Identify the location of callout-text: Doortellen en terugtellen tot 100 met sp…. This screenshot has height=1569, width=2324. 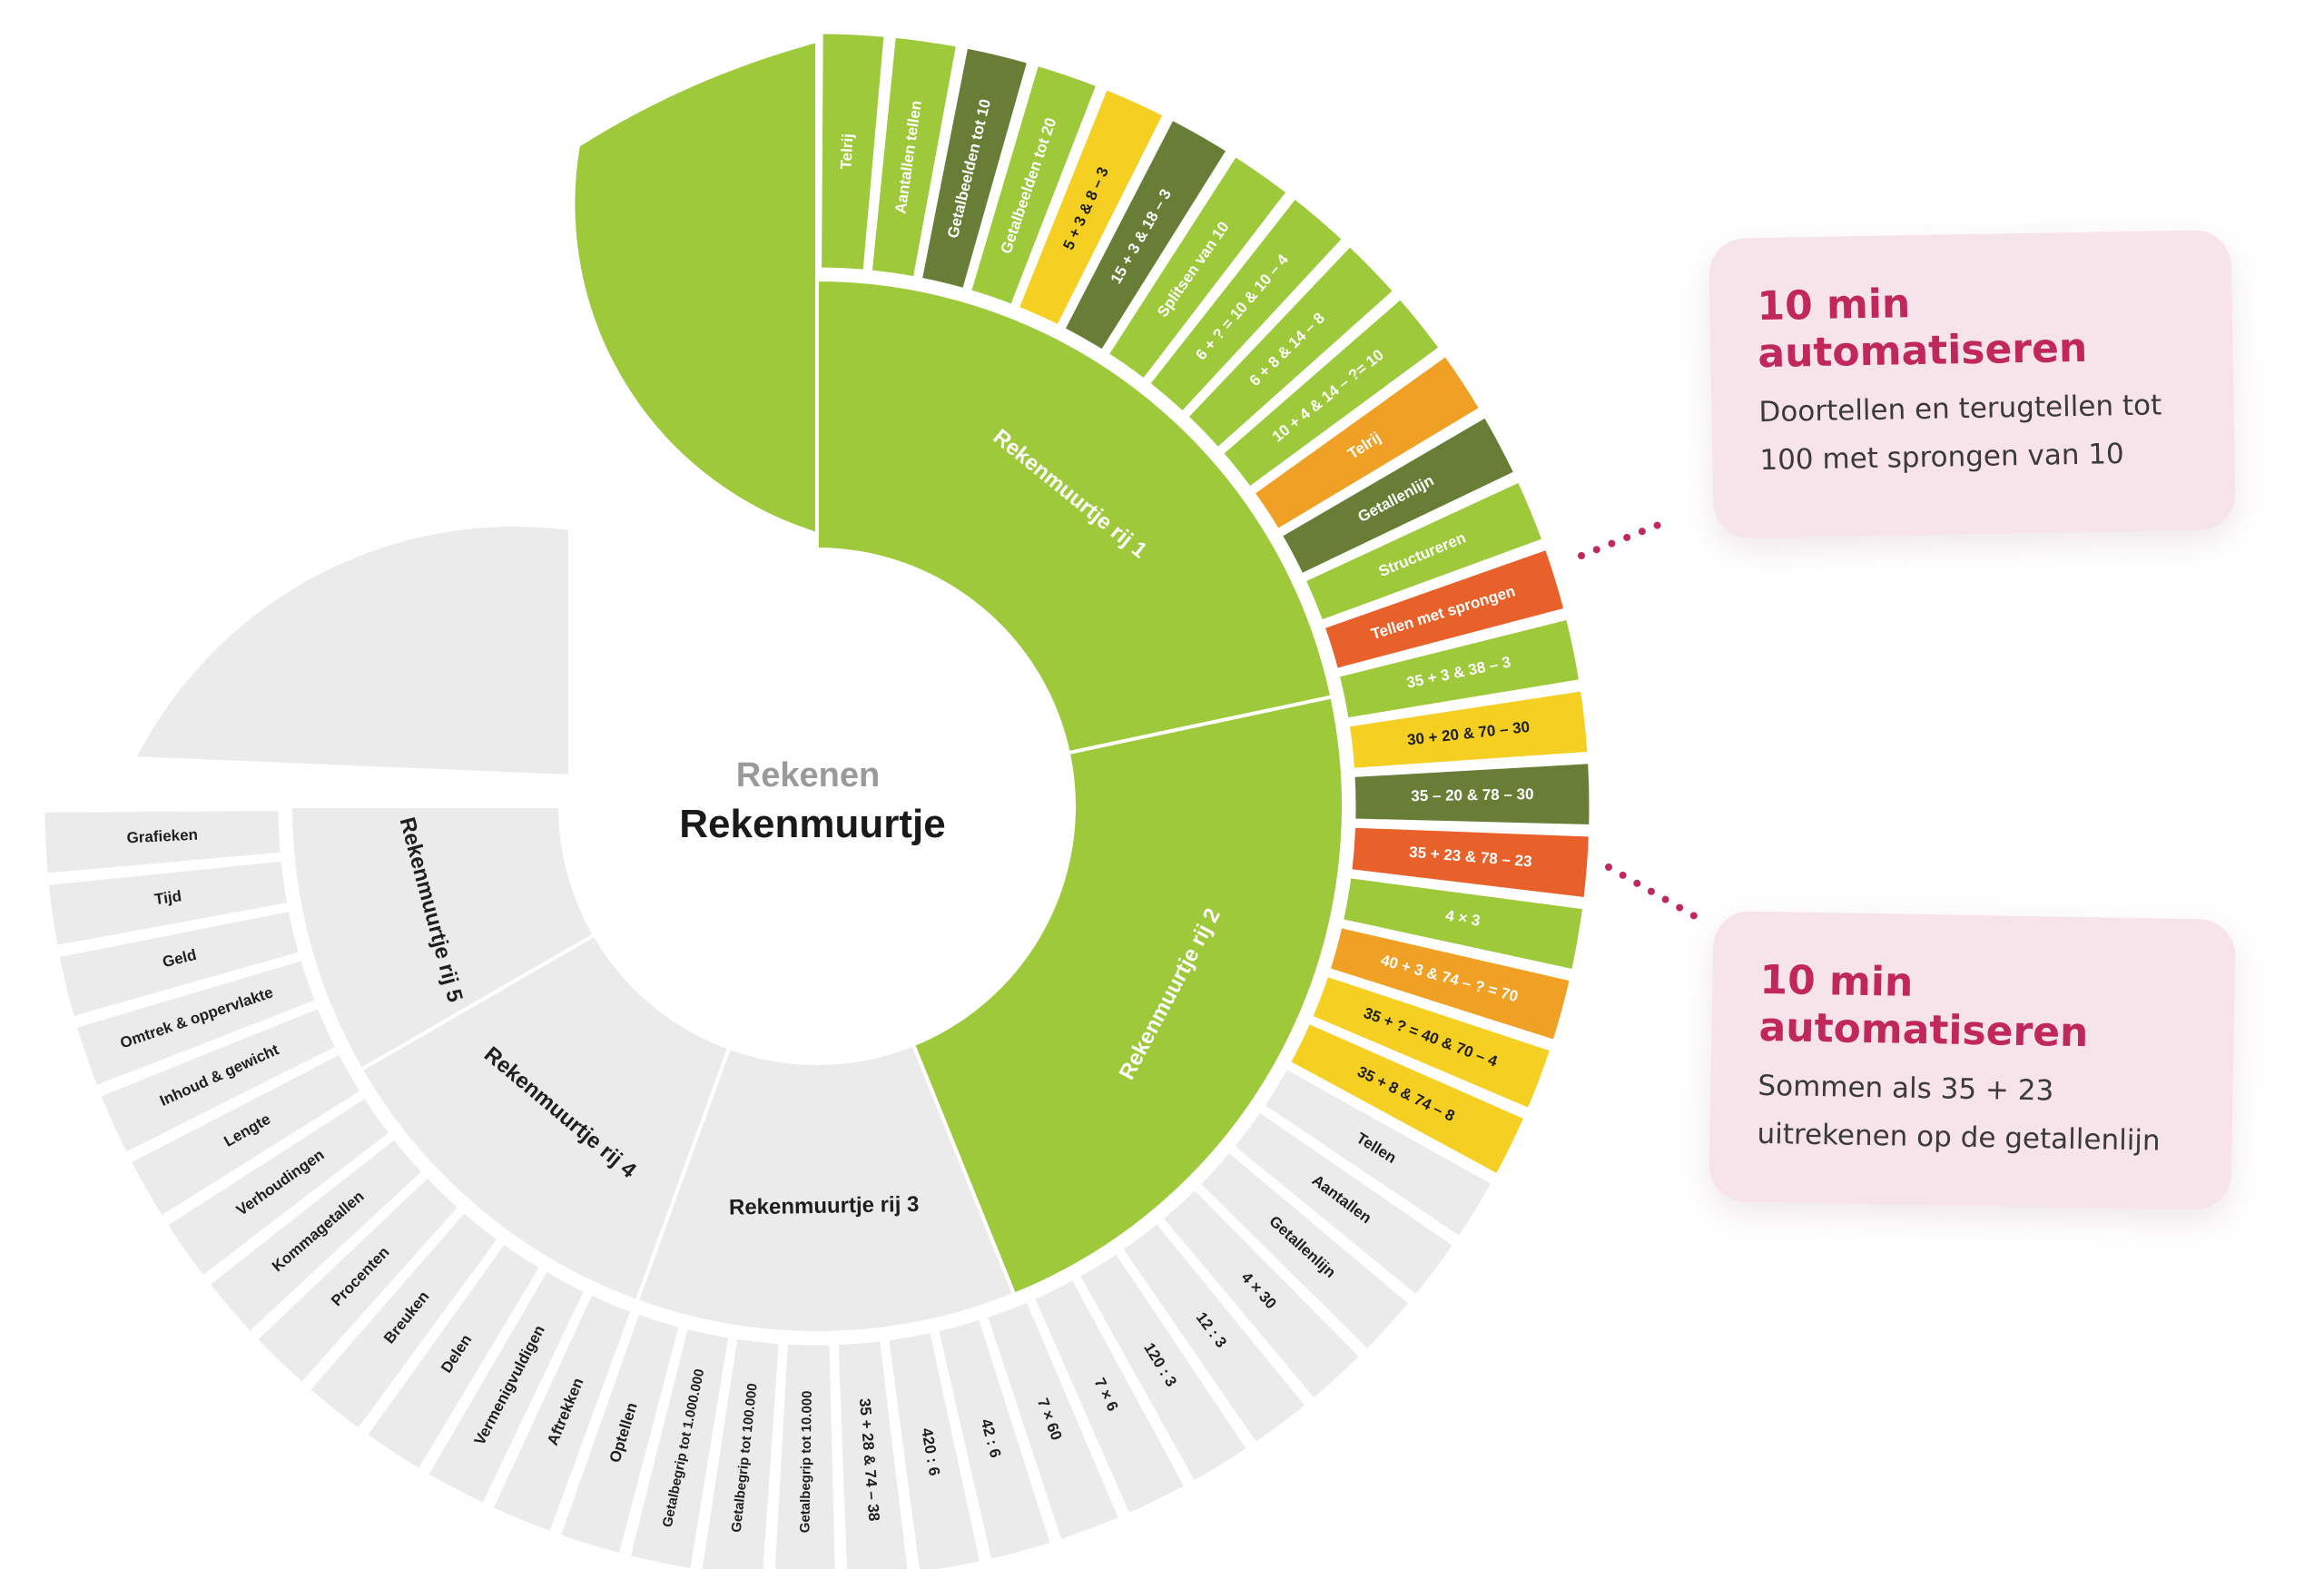
(1960, 434).